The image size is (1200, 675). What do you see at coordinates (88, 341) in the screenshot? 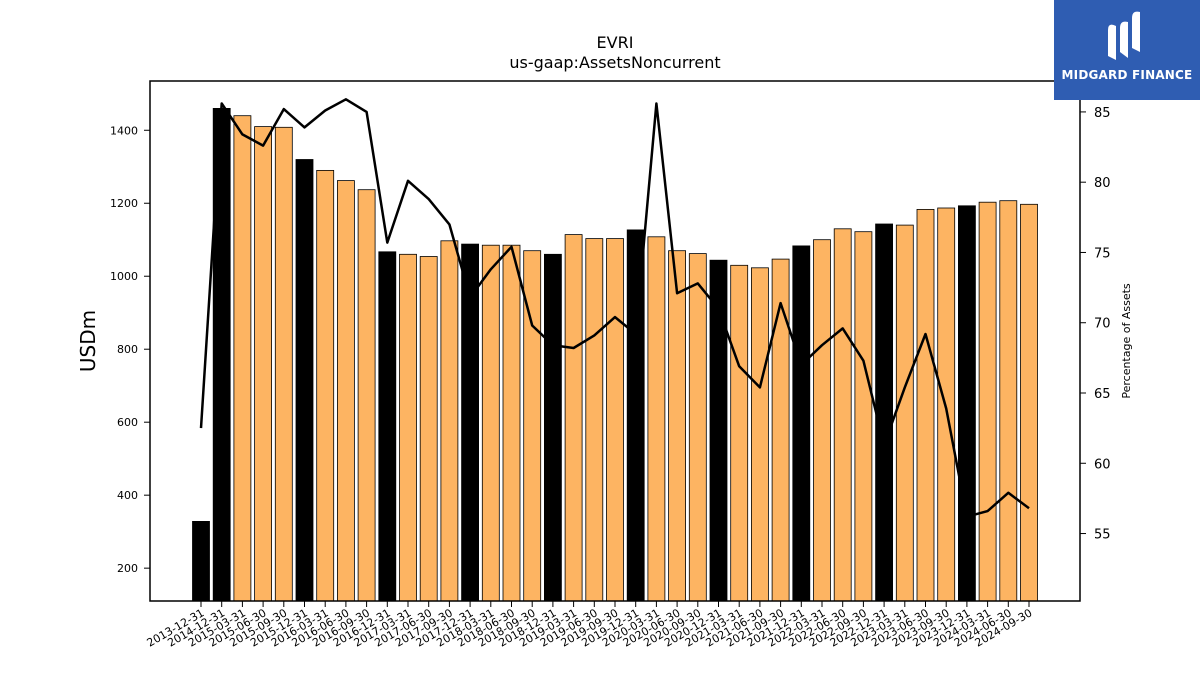
I see `y-axis-label: USDm` at bounding box center [88, 341].